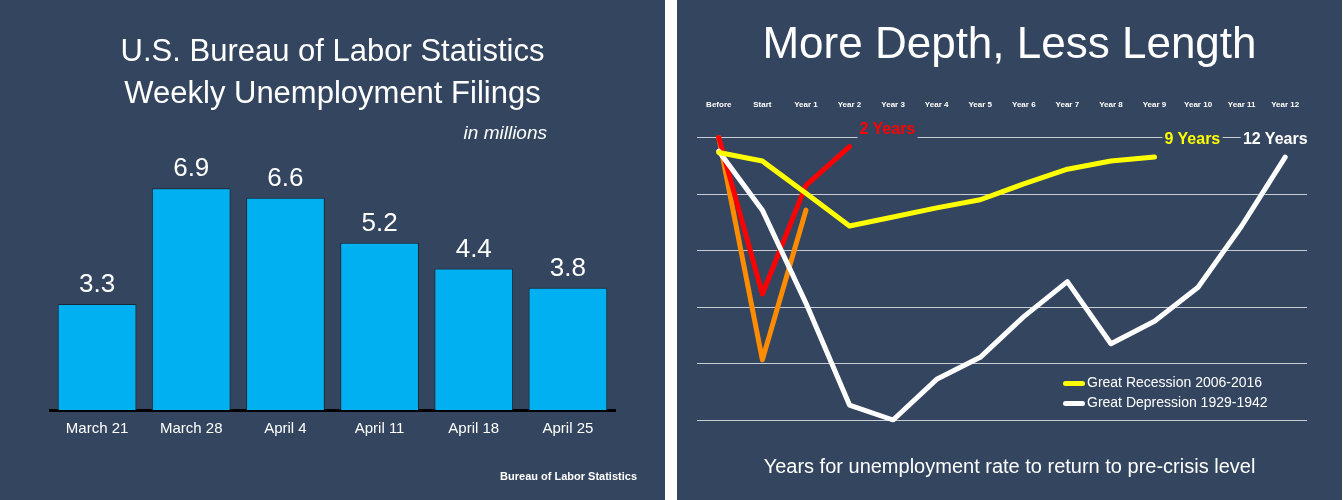 This screenshot has width=1343, height=500. What do you see at coordinates (887, 129) in the screenshot?
I see `annotation: 2 Years` at bounding box center [887, 129].